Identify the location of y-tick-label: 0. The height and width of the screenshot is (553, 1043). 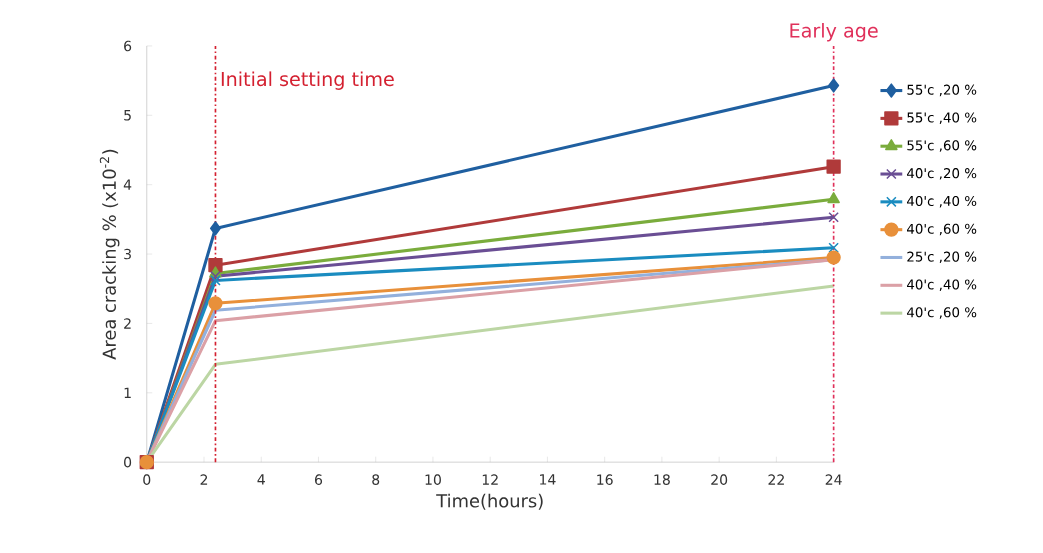
(128, 462).